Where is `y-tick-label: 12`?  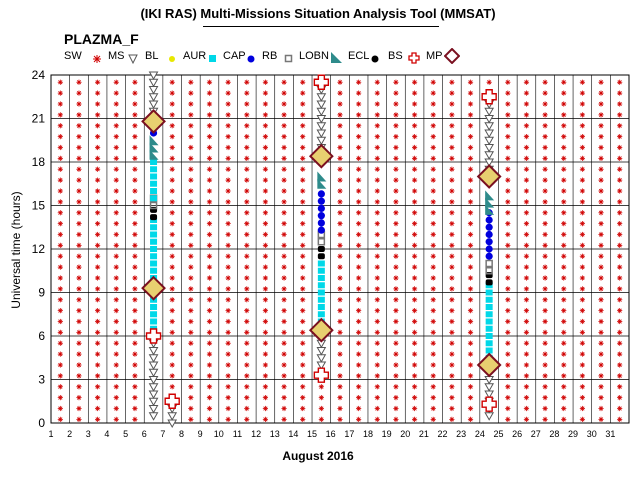 y-tick-label: 12 is located at coordinates (39, 249).